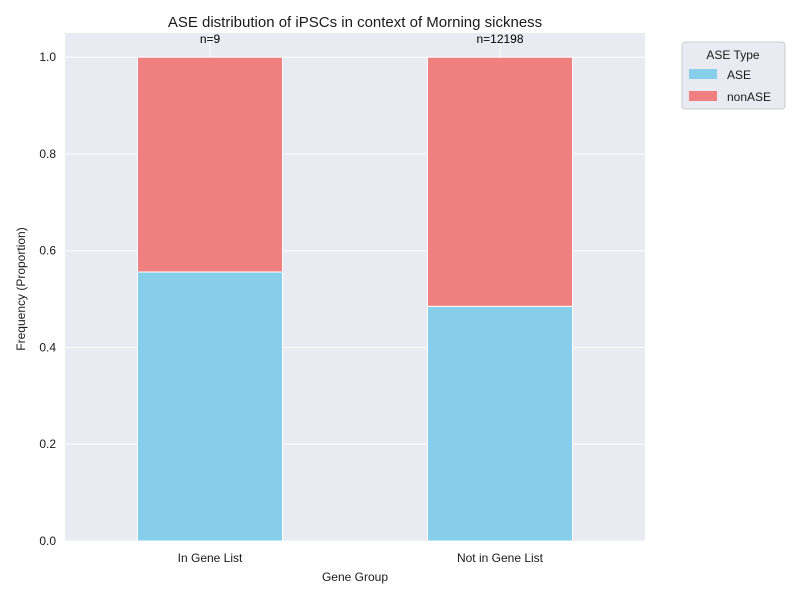  Describe the element at coordinates (47, 251) in the screenshot. I see `y-tick-label: 0.6` at that location.